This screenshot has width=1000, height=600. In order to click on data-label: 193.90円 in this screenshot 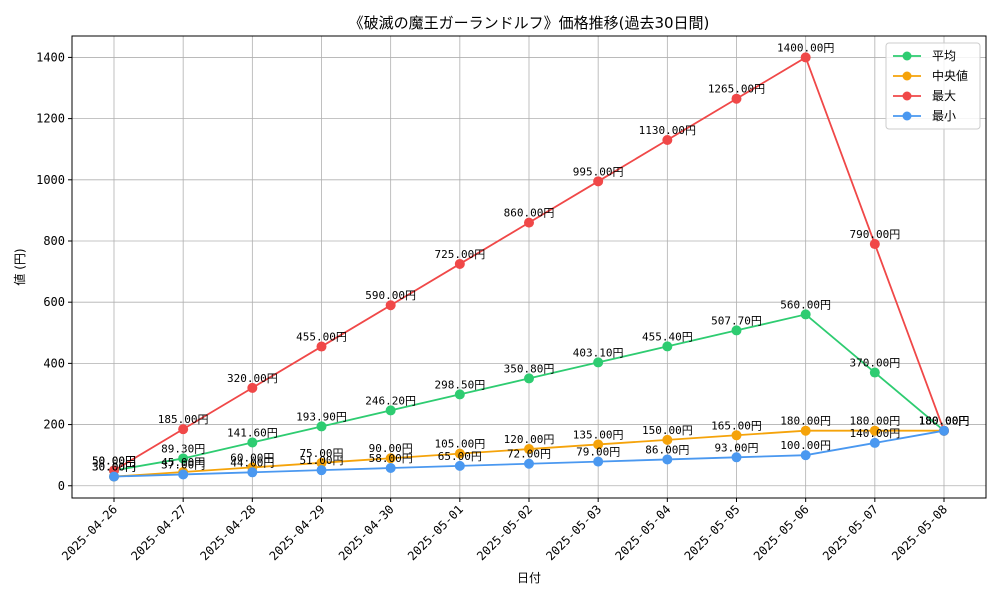, I will do `click(321, 416)`.